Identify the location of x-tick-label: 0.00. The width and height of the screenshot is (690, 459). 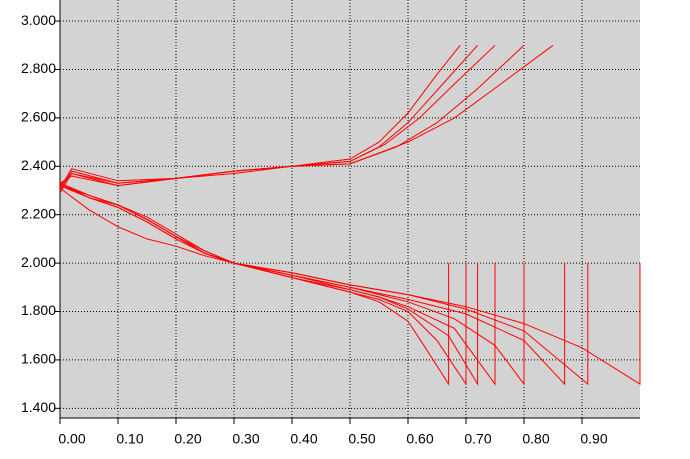
(71, 439).